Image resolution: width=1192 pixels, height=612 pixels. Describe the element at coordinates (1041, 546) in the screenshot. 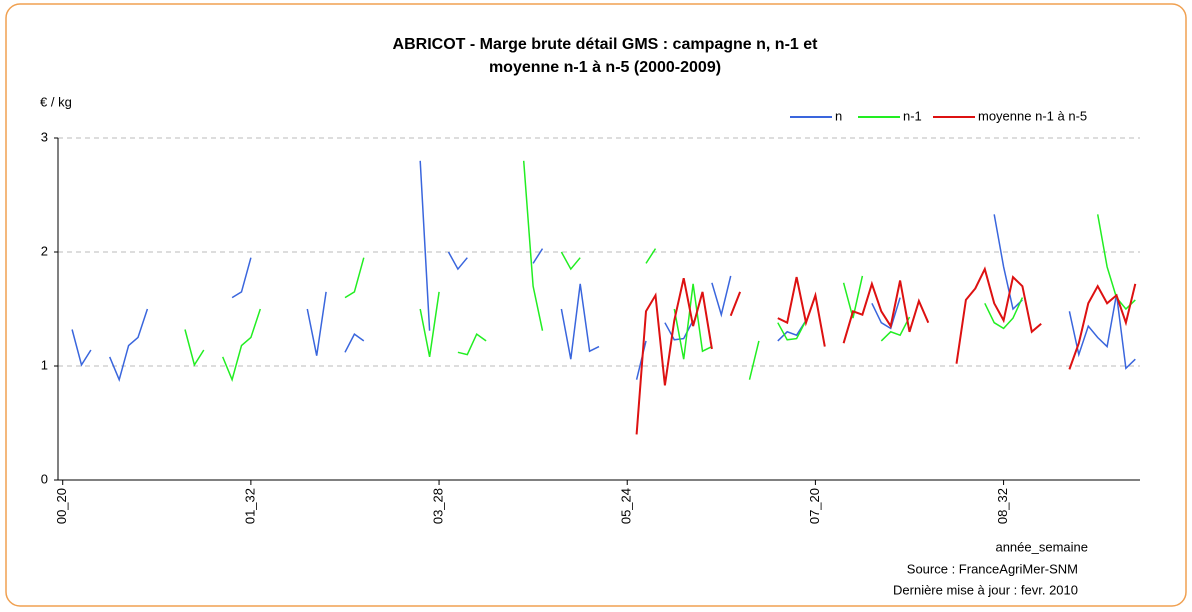

I see `x-axis-label: année_semaine` at that location.